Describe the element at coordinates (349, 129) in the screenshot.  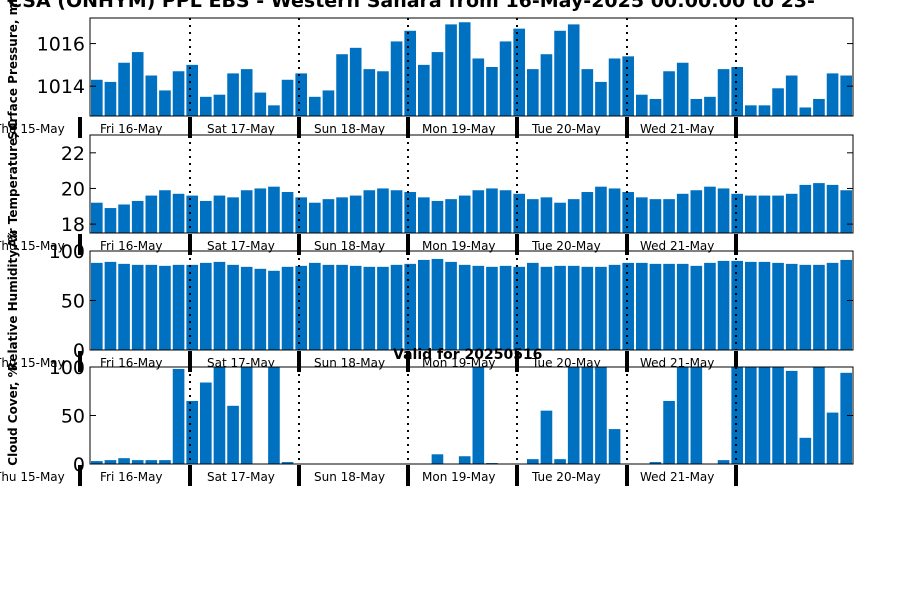
I see `x-tick-label: Sun 18-May` at that location.